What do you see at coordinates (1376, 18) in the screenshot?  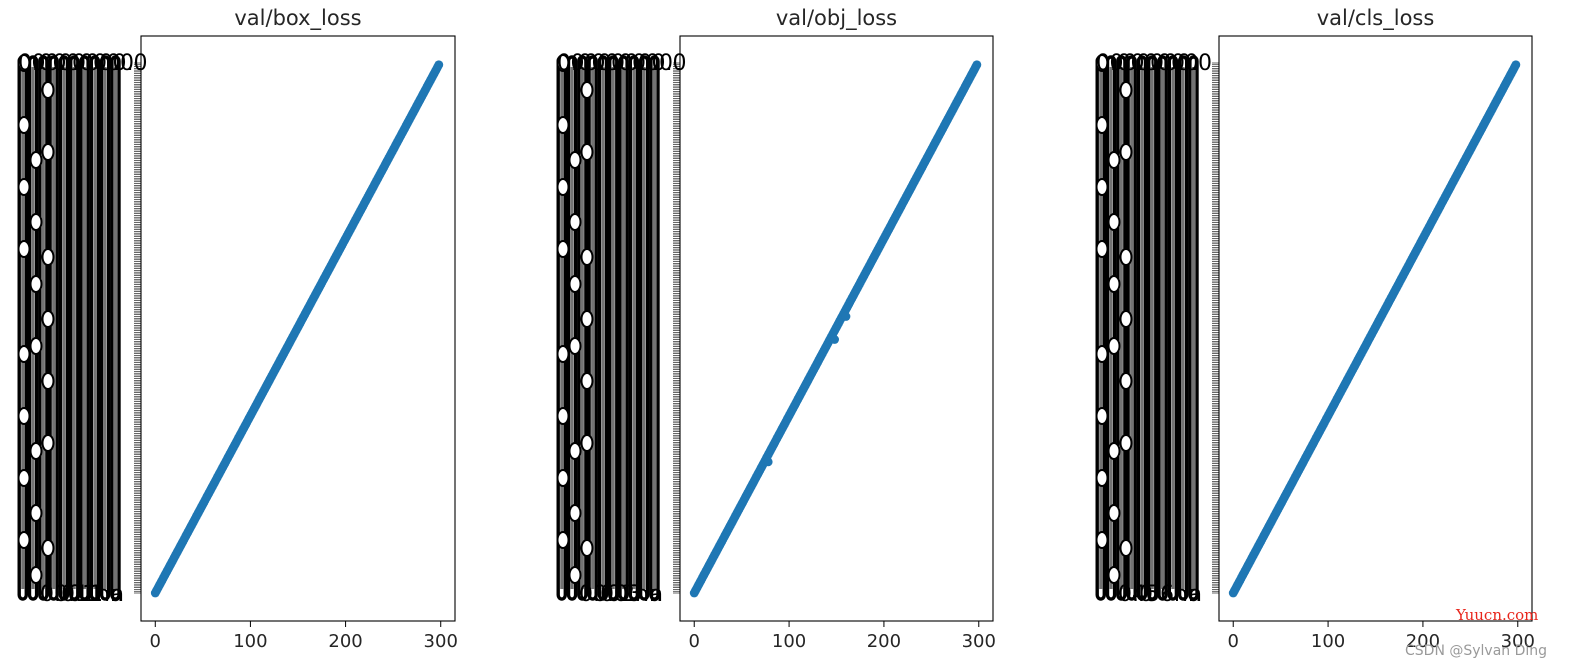 I see `subplot-title: val/cls_loss` at bounding box center [1376, 18].